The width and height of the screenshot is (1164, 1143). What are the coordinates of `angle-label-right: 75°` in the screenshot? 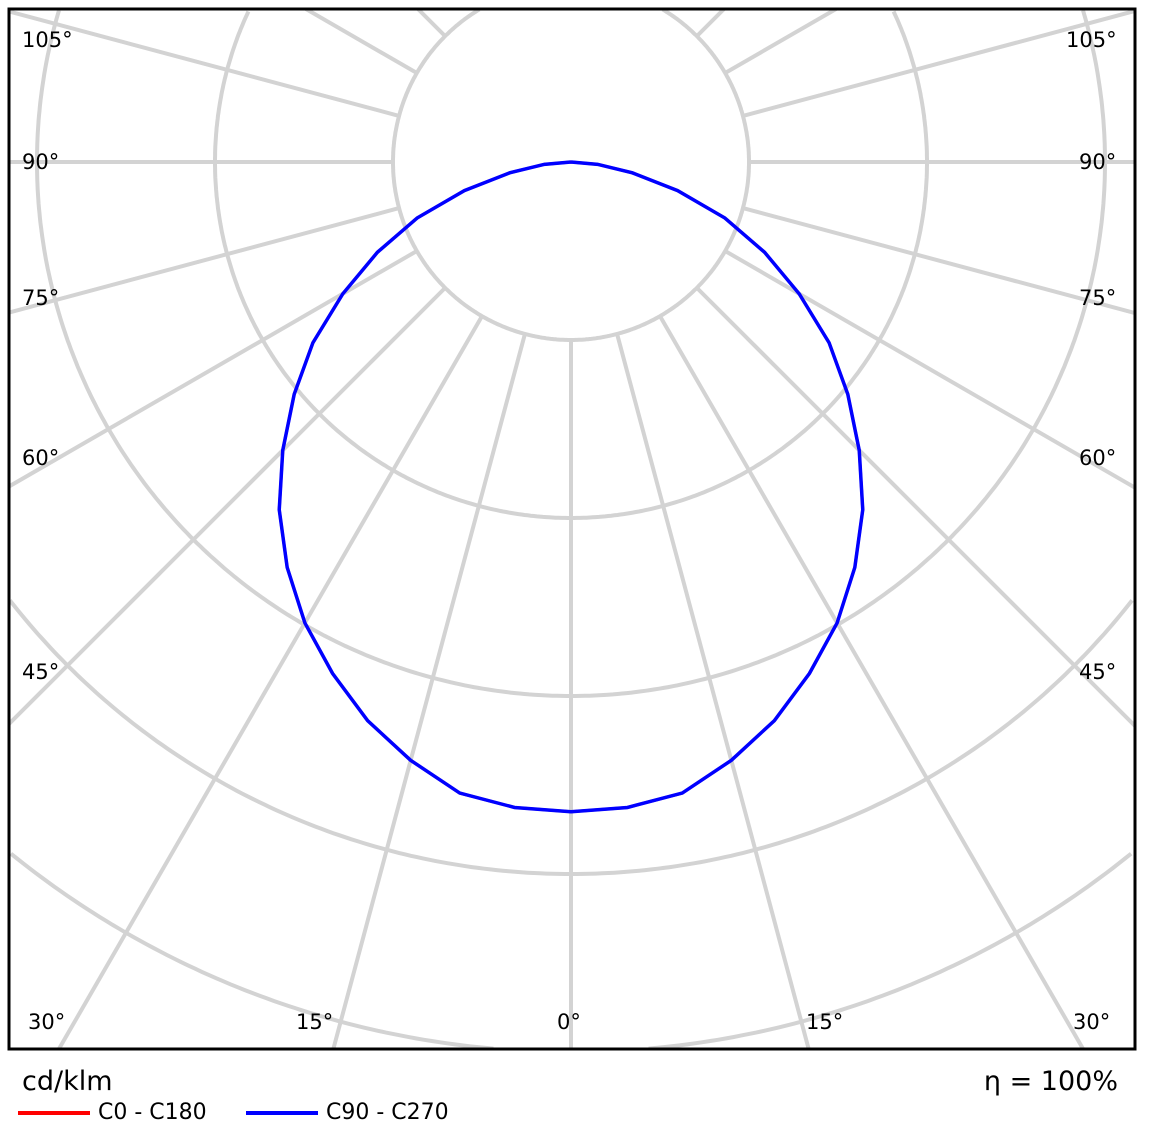 It's located at (1098, 298).